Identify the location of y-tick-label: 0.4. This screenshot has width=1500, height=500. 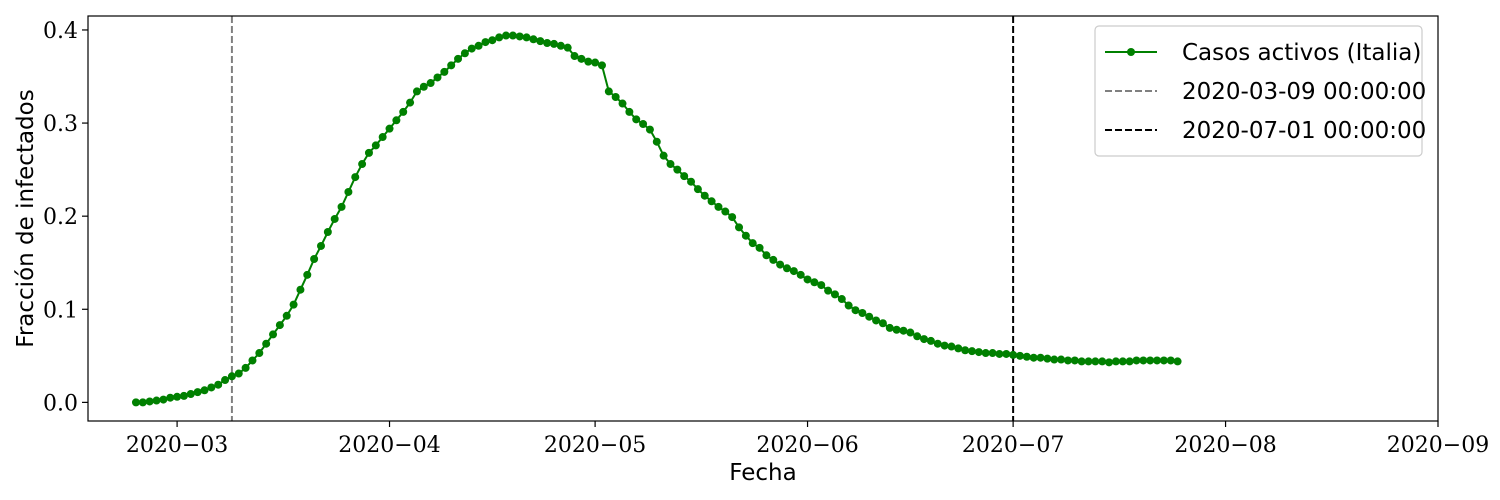
(60, 31).